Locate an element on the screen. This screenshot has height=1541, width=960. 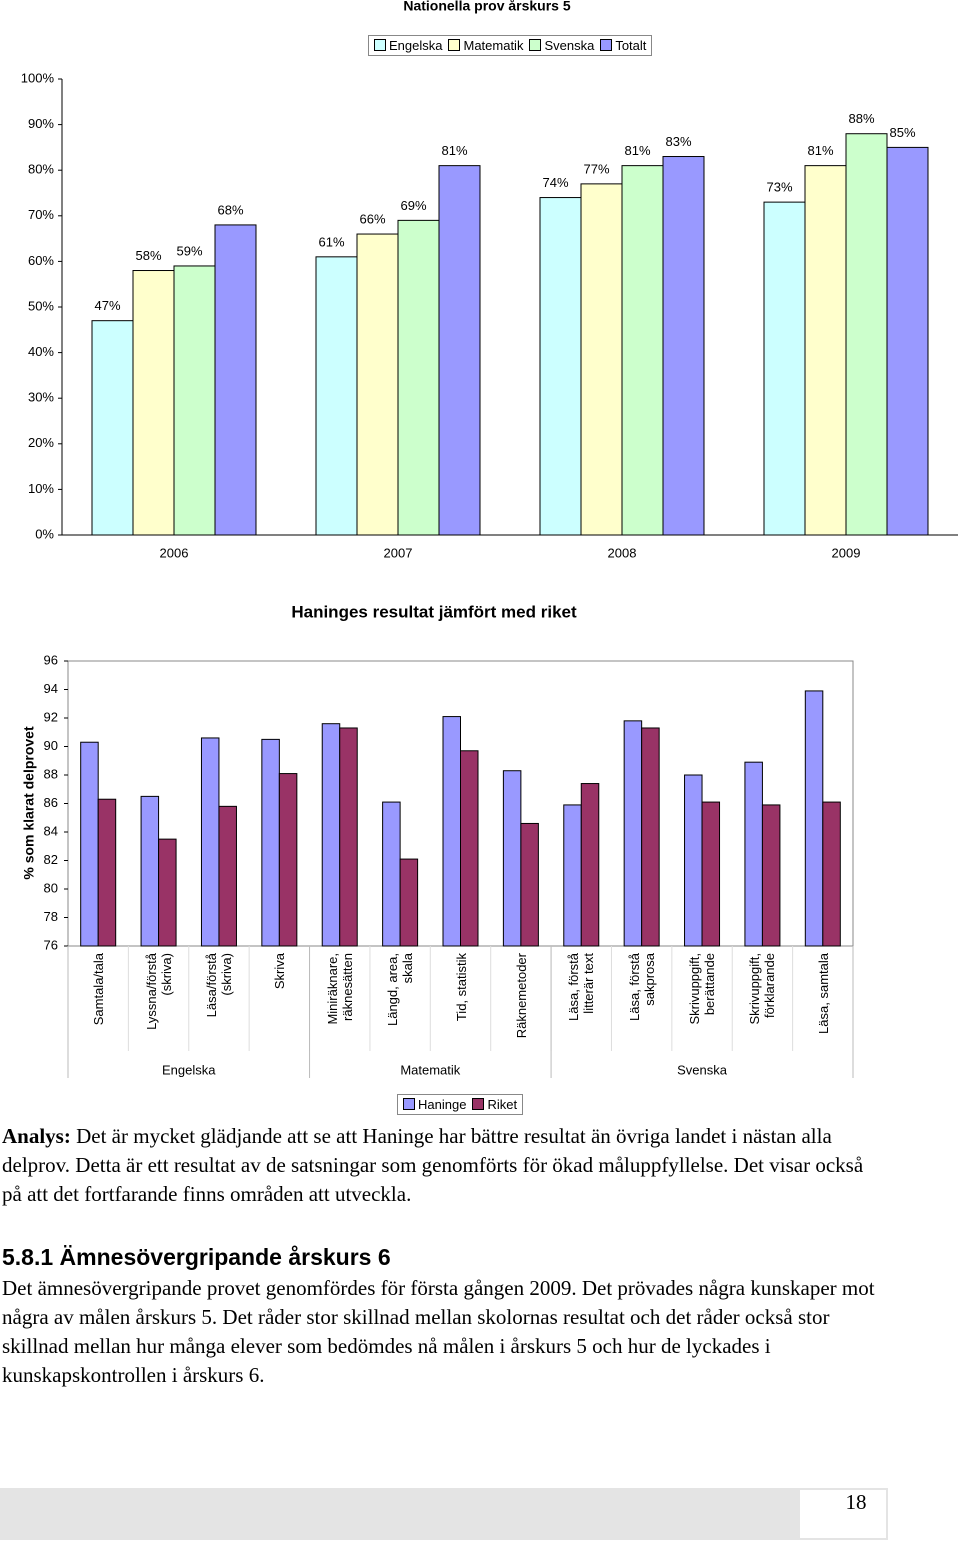
legend-label: Riket is located at coordinates (502, 1104).